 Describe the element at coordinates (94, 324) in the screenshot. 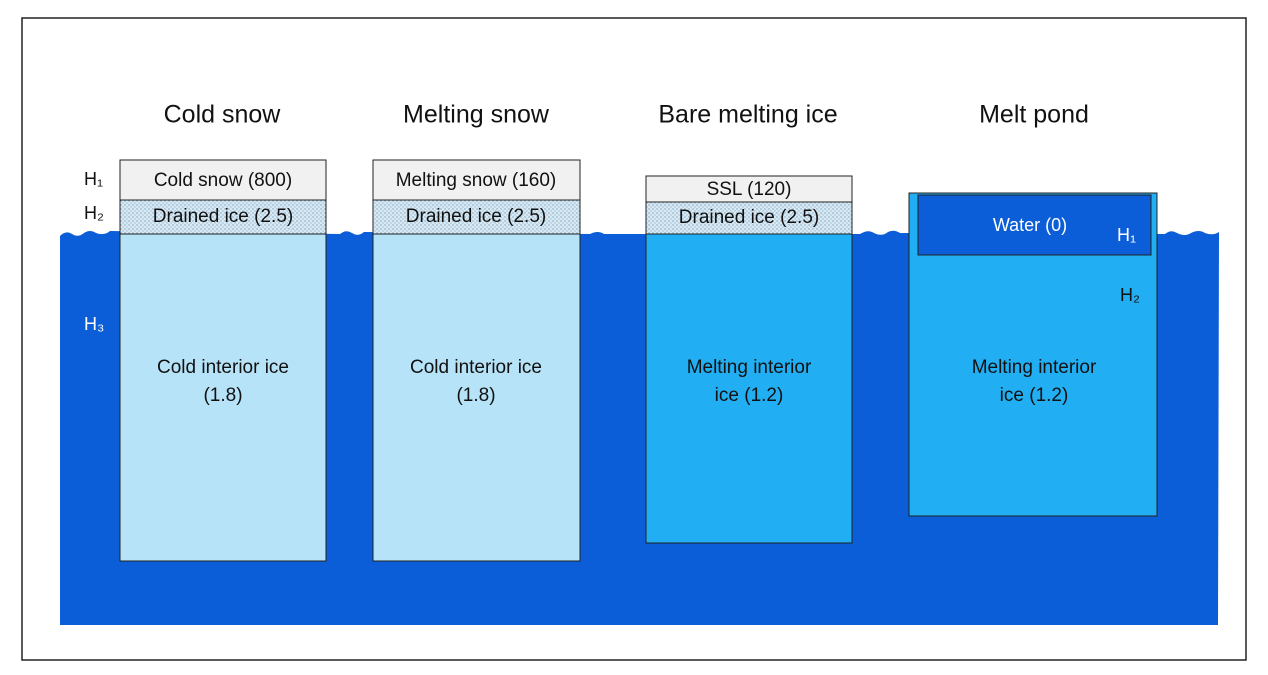

I see `h-label: H₃` at that location.